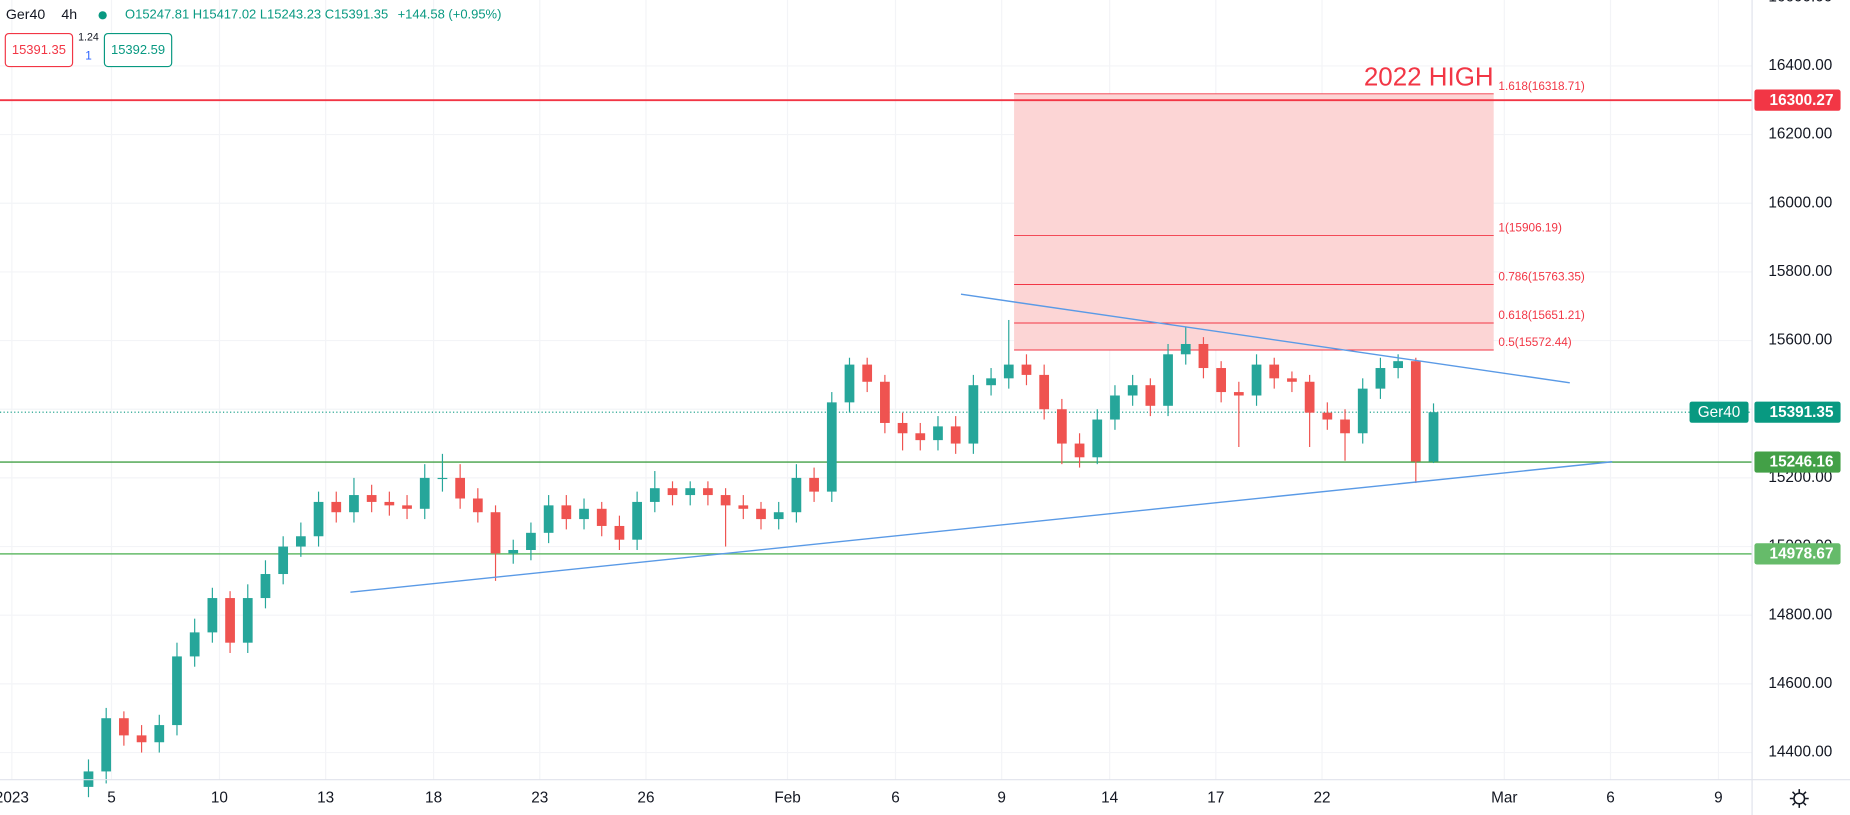 This screenshot has height=815, width=1850. Describe the element at coordinates (1800, 202) in the screenshot. I see `y-tick-label: 16000.00` at that location.